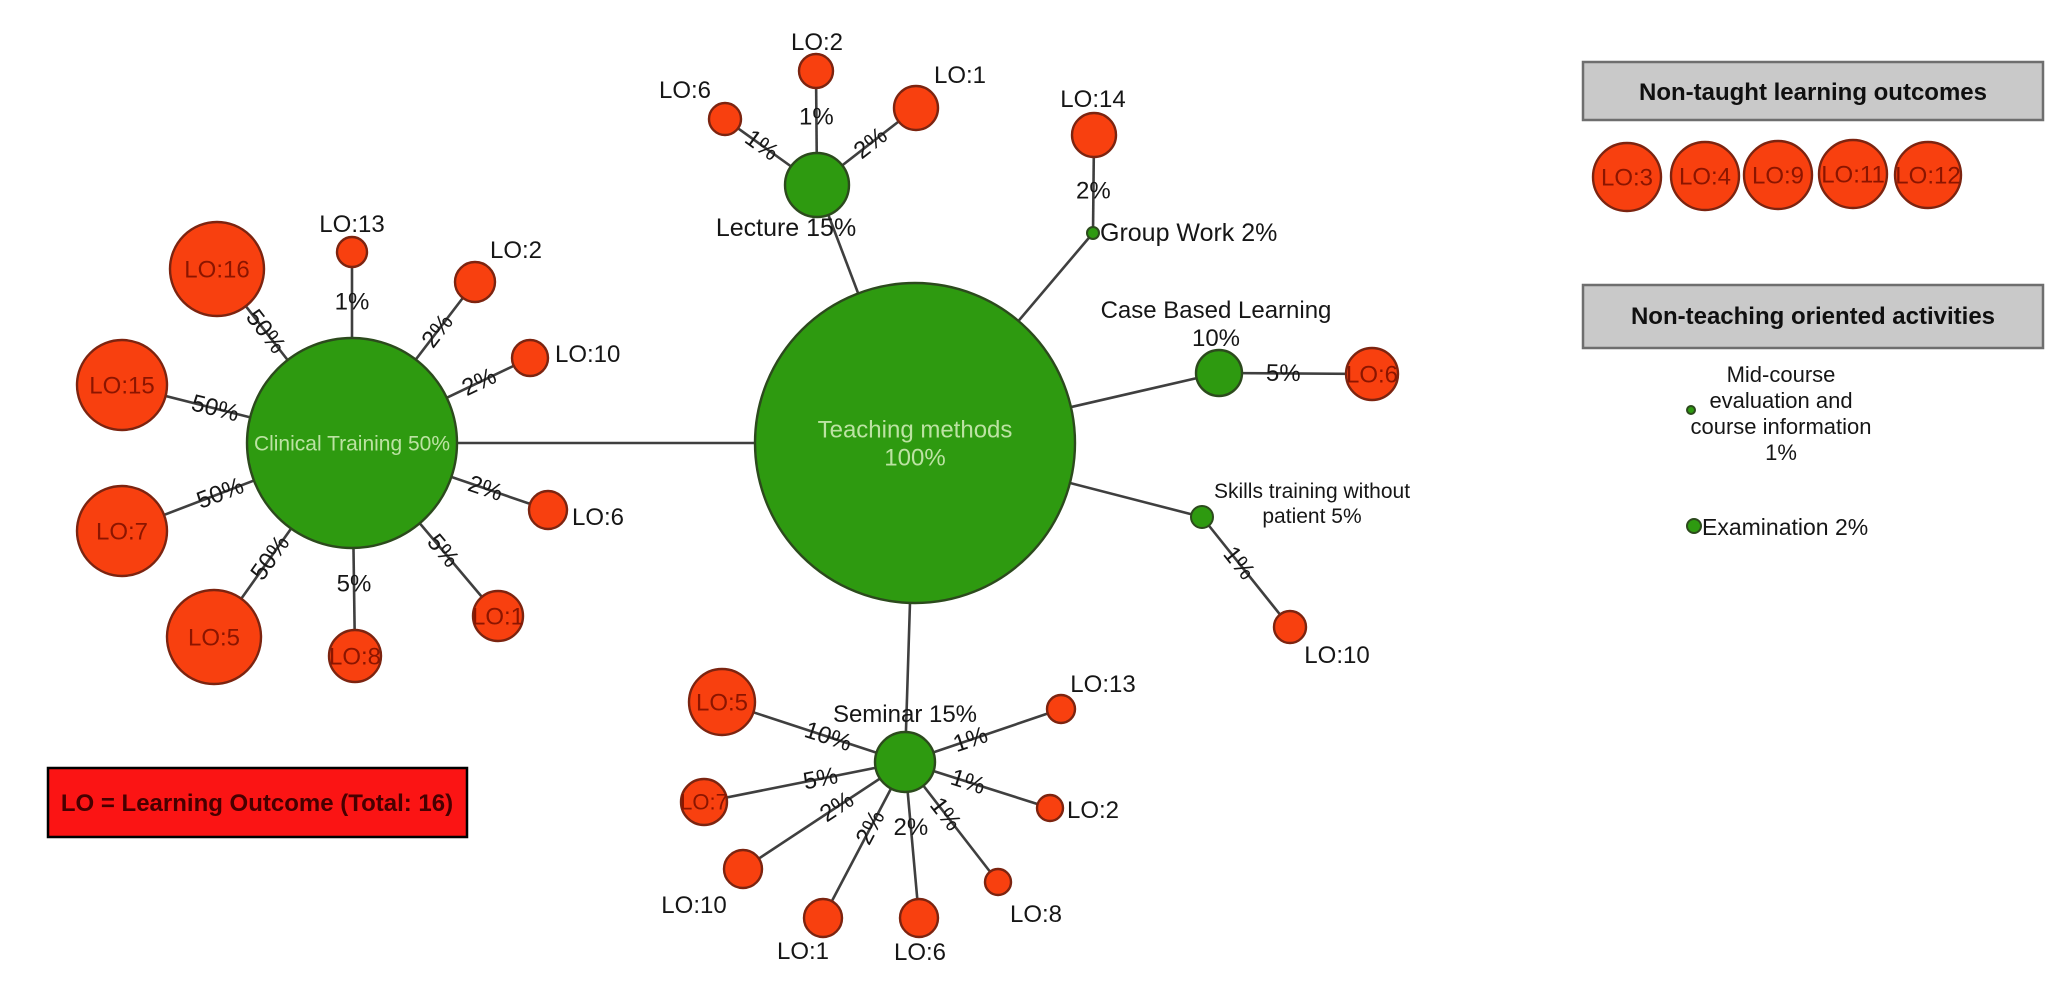 This screenshot has height=1001, width=2059. What do you see at coordinates (916, 108) in the screenshot?
I see `node-l1` at bounding box center [916, 108].